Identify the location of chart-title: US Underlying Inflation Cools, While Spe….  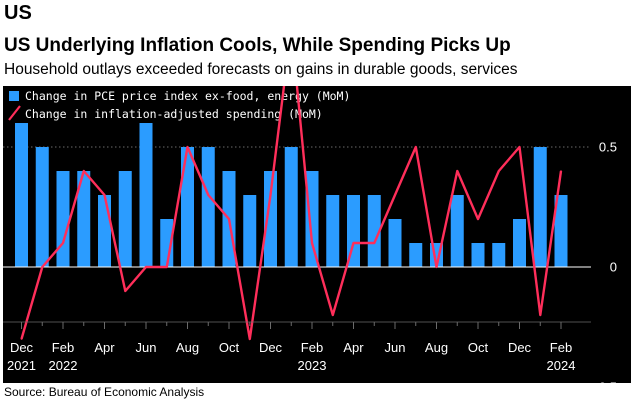
(257, 45).